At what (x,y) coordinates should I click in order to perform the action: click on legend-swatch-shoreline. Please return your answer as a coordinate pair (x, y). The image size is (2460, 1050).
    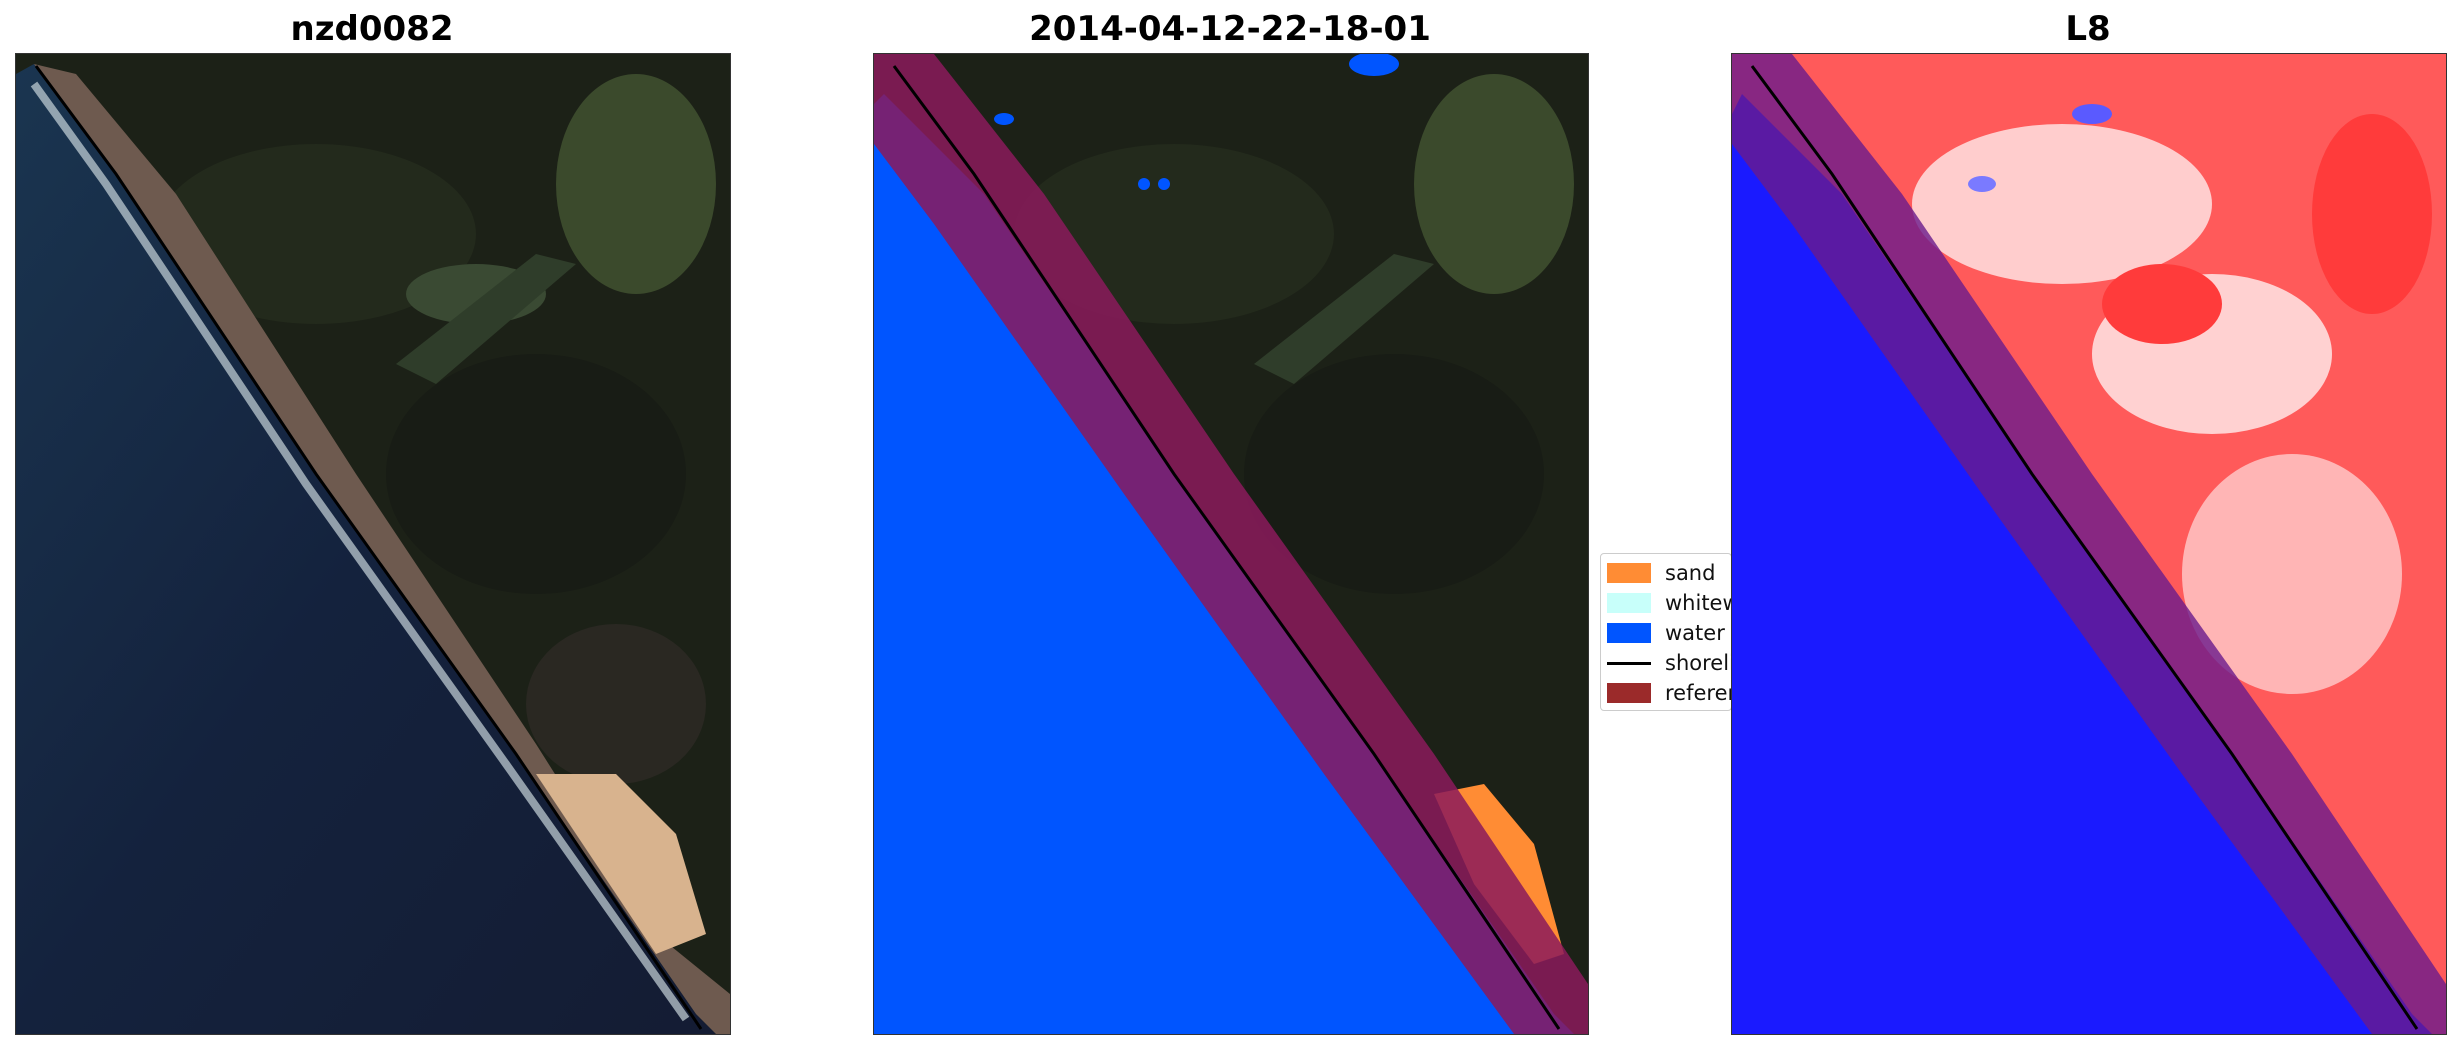
    Looking at the image, I should click on (1629, 663).